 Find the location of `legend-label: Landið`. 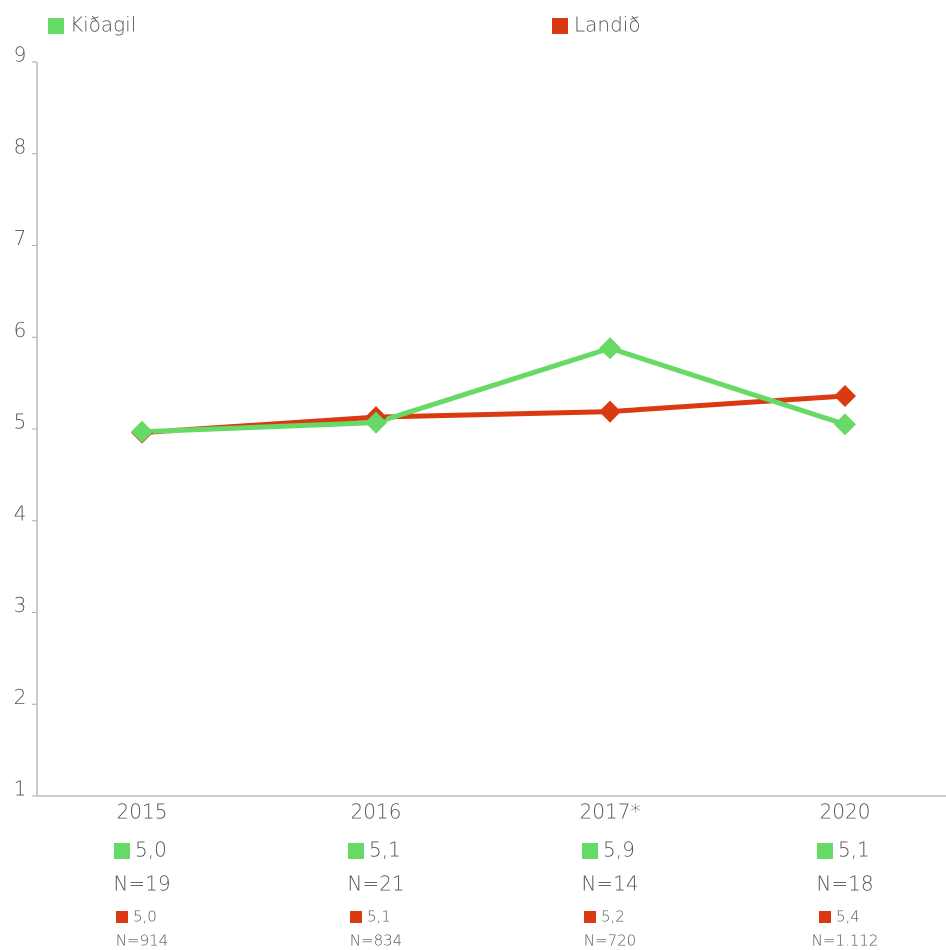

legend-label: Landið is located at coordinates (607, 25).